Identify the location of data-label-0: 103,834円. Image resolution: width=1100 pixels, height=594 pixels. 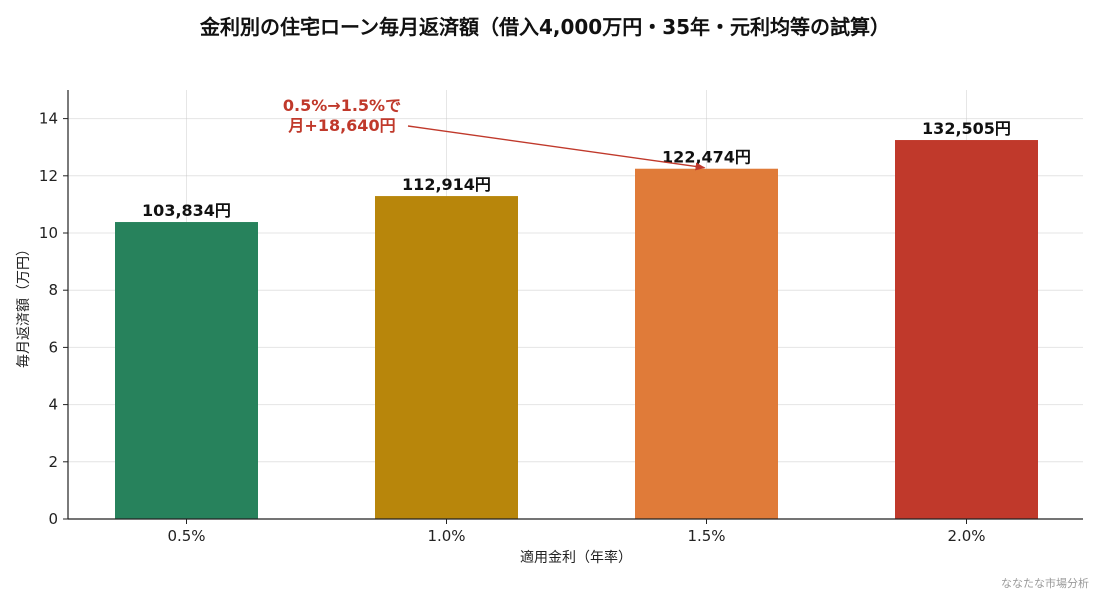
(186, 210).